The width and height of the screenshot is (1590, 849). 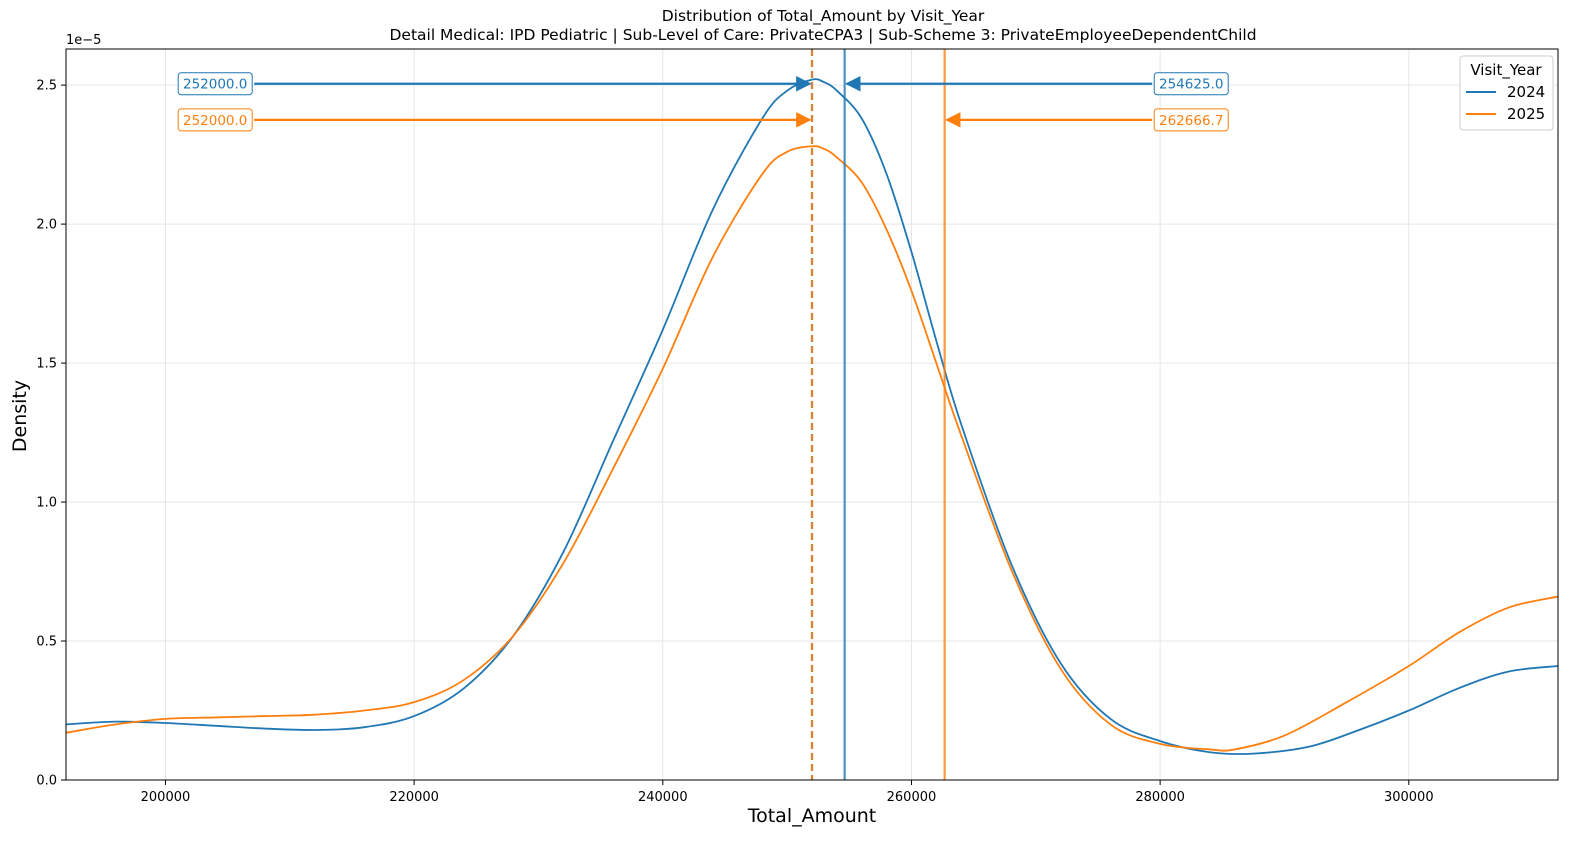 What do you see at coordinates (663, 797) in the screenshot?
I see `x-tick-label: 240000` at bounding box center [663, 797].